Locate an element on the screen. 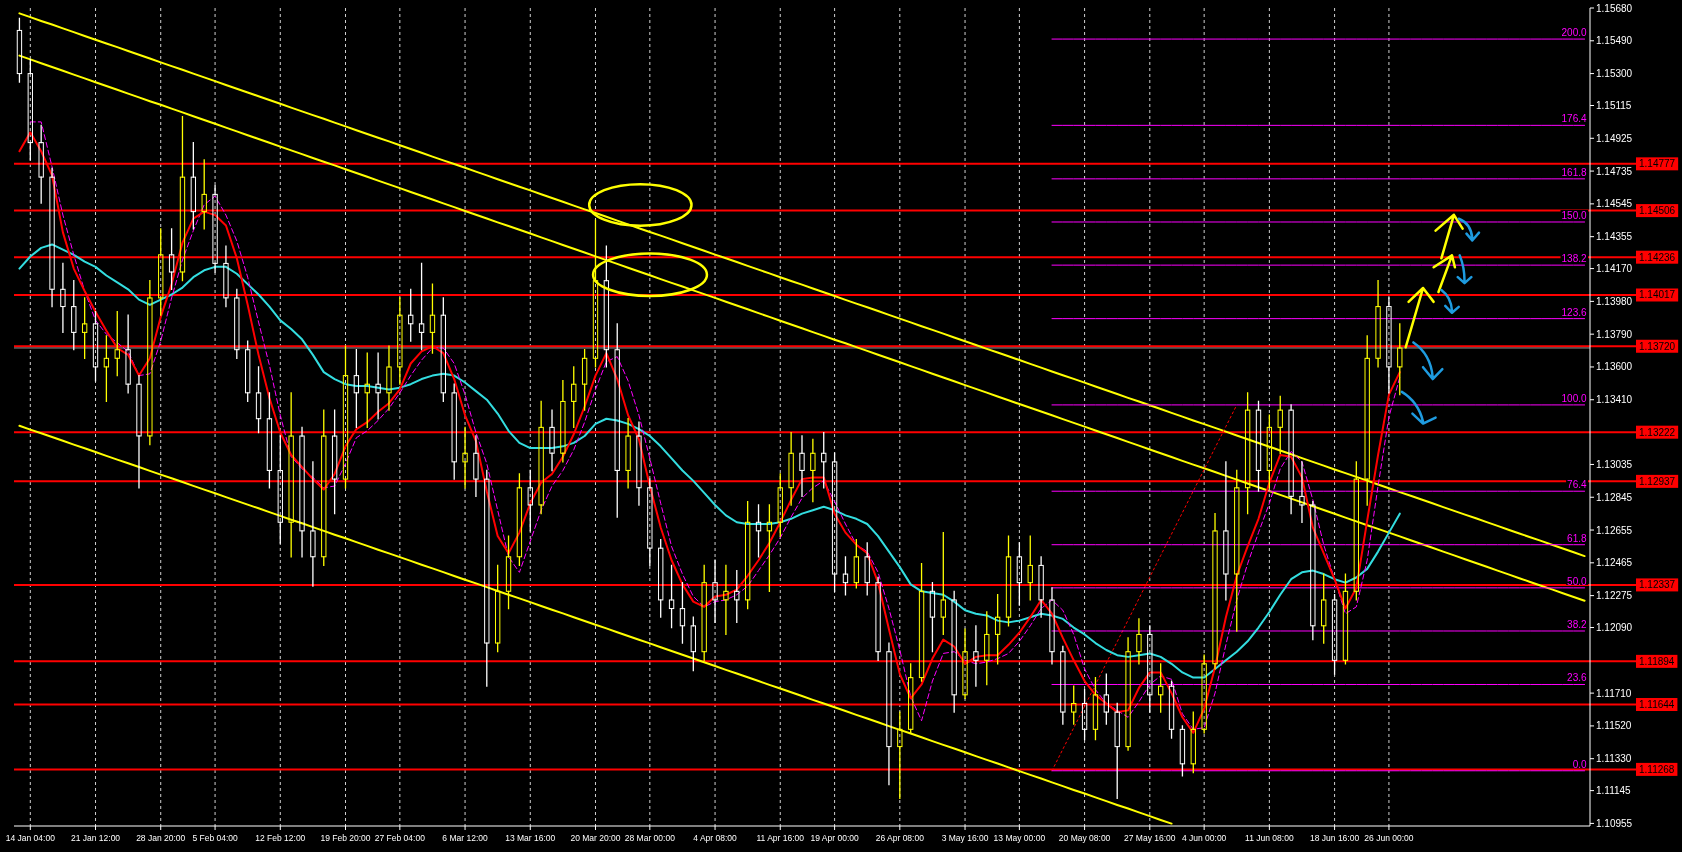  x-tick-label: 13 May 00:00 is located at coordinates (1019, 838).